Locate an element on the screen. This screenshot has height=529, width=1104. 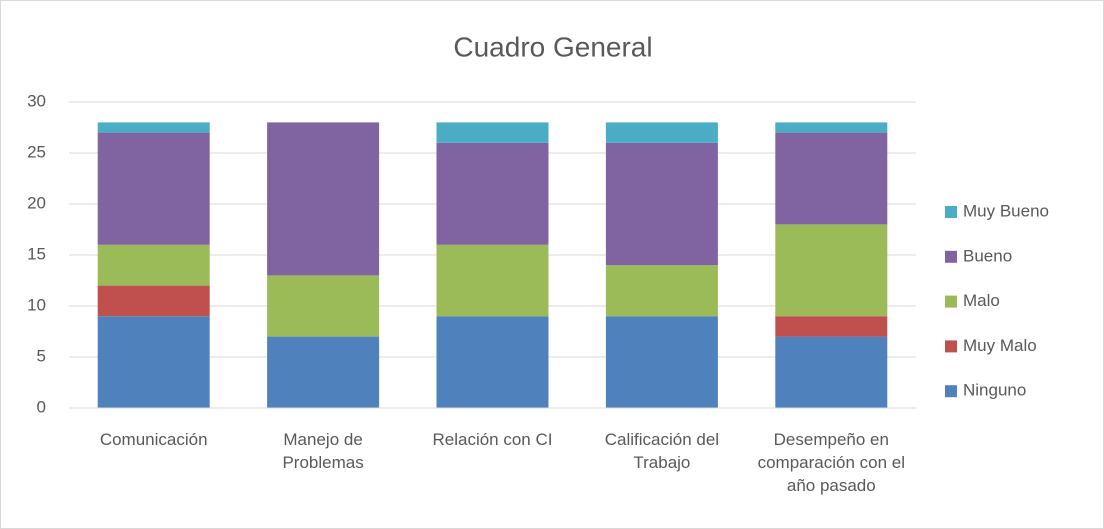
x-tick-label: Comunicación is located at coordinates (153, 439).